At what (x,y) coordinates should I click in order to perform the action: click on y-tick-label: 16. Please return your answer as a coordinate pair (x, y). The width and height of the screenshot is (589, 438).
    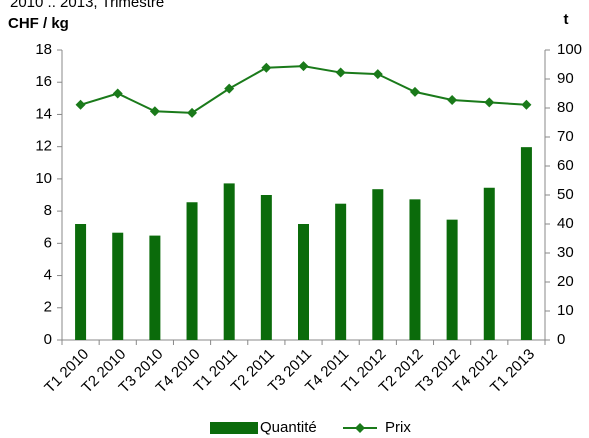
    Looking at the image, I should click on (43, 81).